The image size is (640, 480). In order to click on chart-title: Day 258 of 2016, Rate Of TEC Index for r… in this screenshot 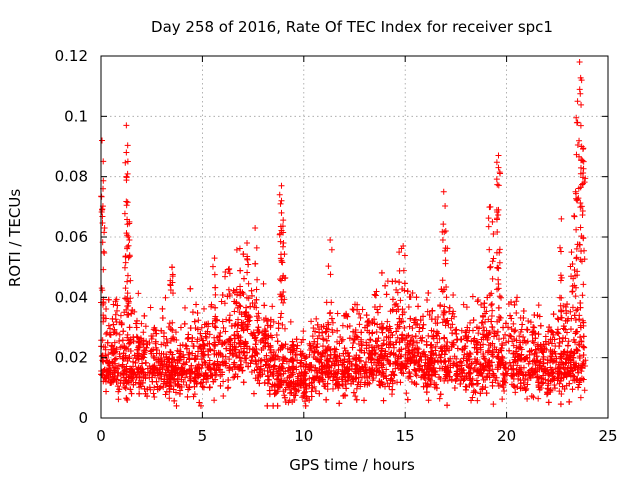, I will do `click(352, 27)`.